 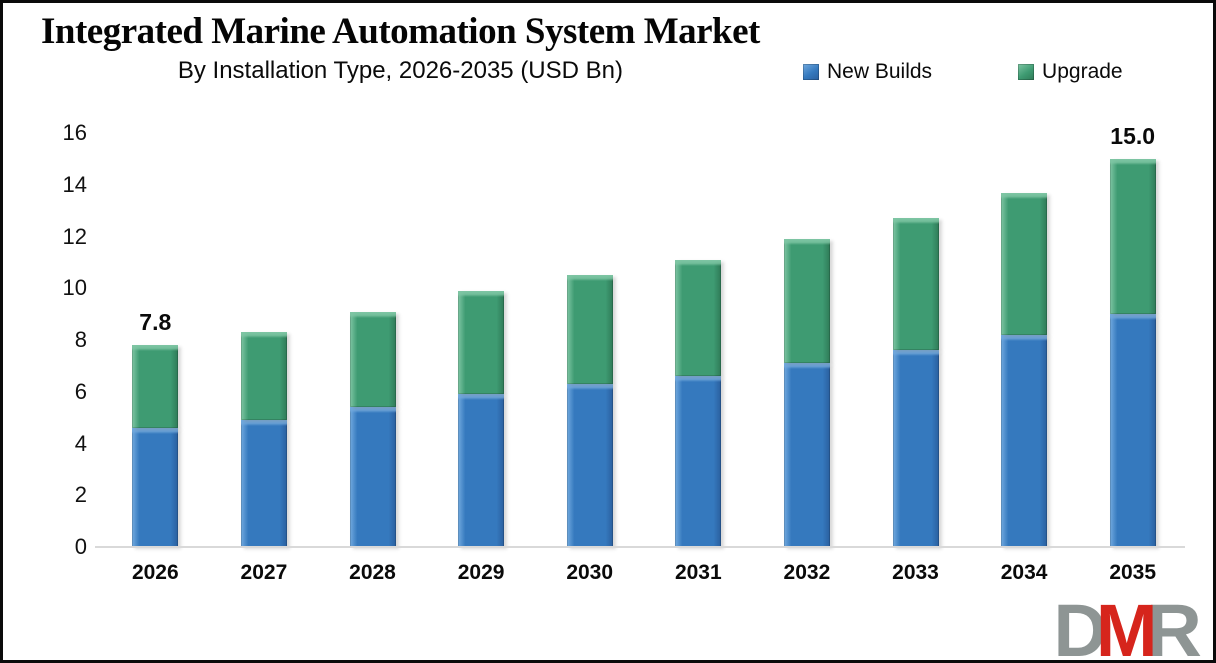 I want to click on dmr-logo: DMR, so click(x=1127, y=626).